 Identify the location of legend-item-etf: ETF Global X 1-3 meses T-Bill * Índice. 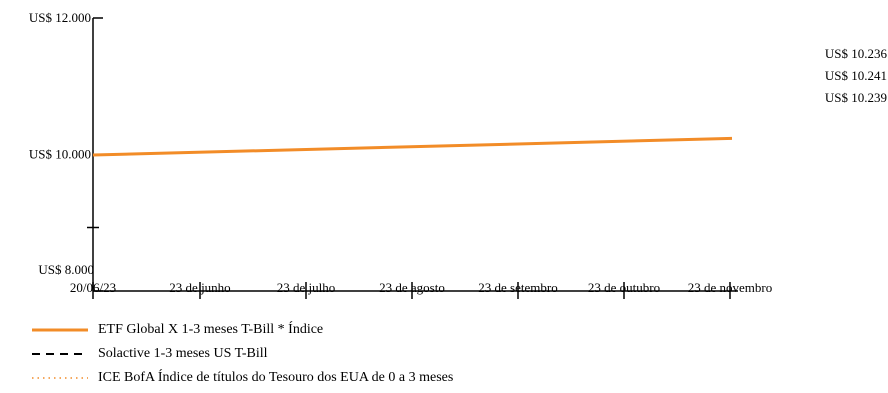
(242, 330).